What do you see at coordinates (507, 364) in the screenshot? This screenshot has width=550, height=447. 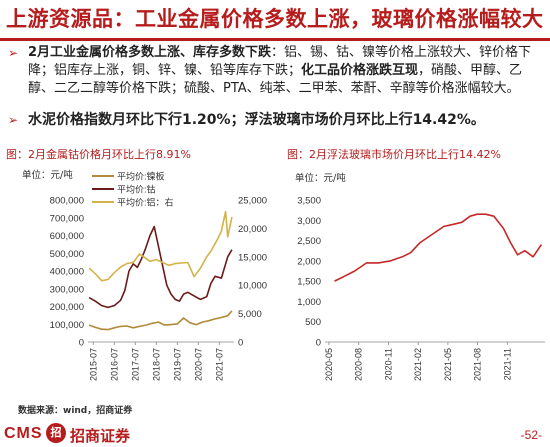 I see `x-tick-label: 2021-11` at bounding box center [507, 364].